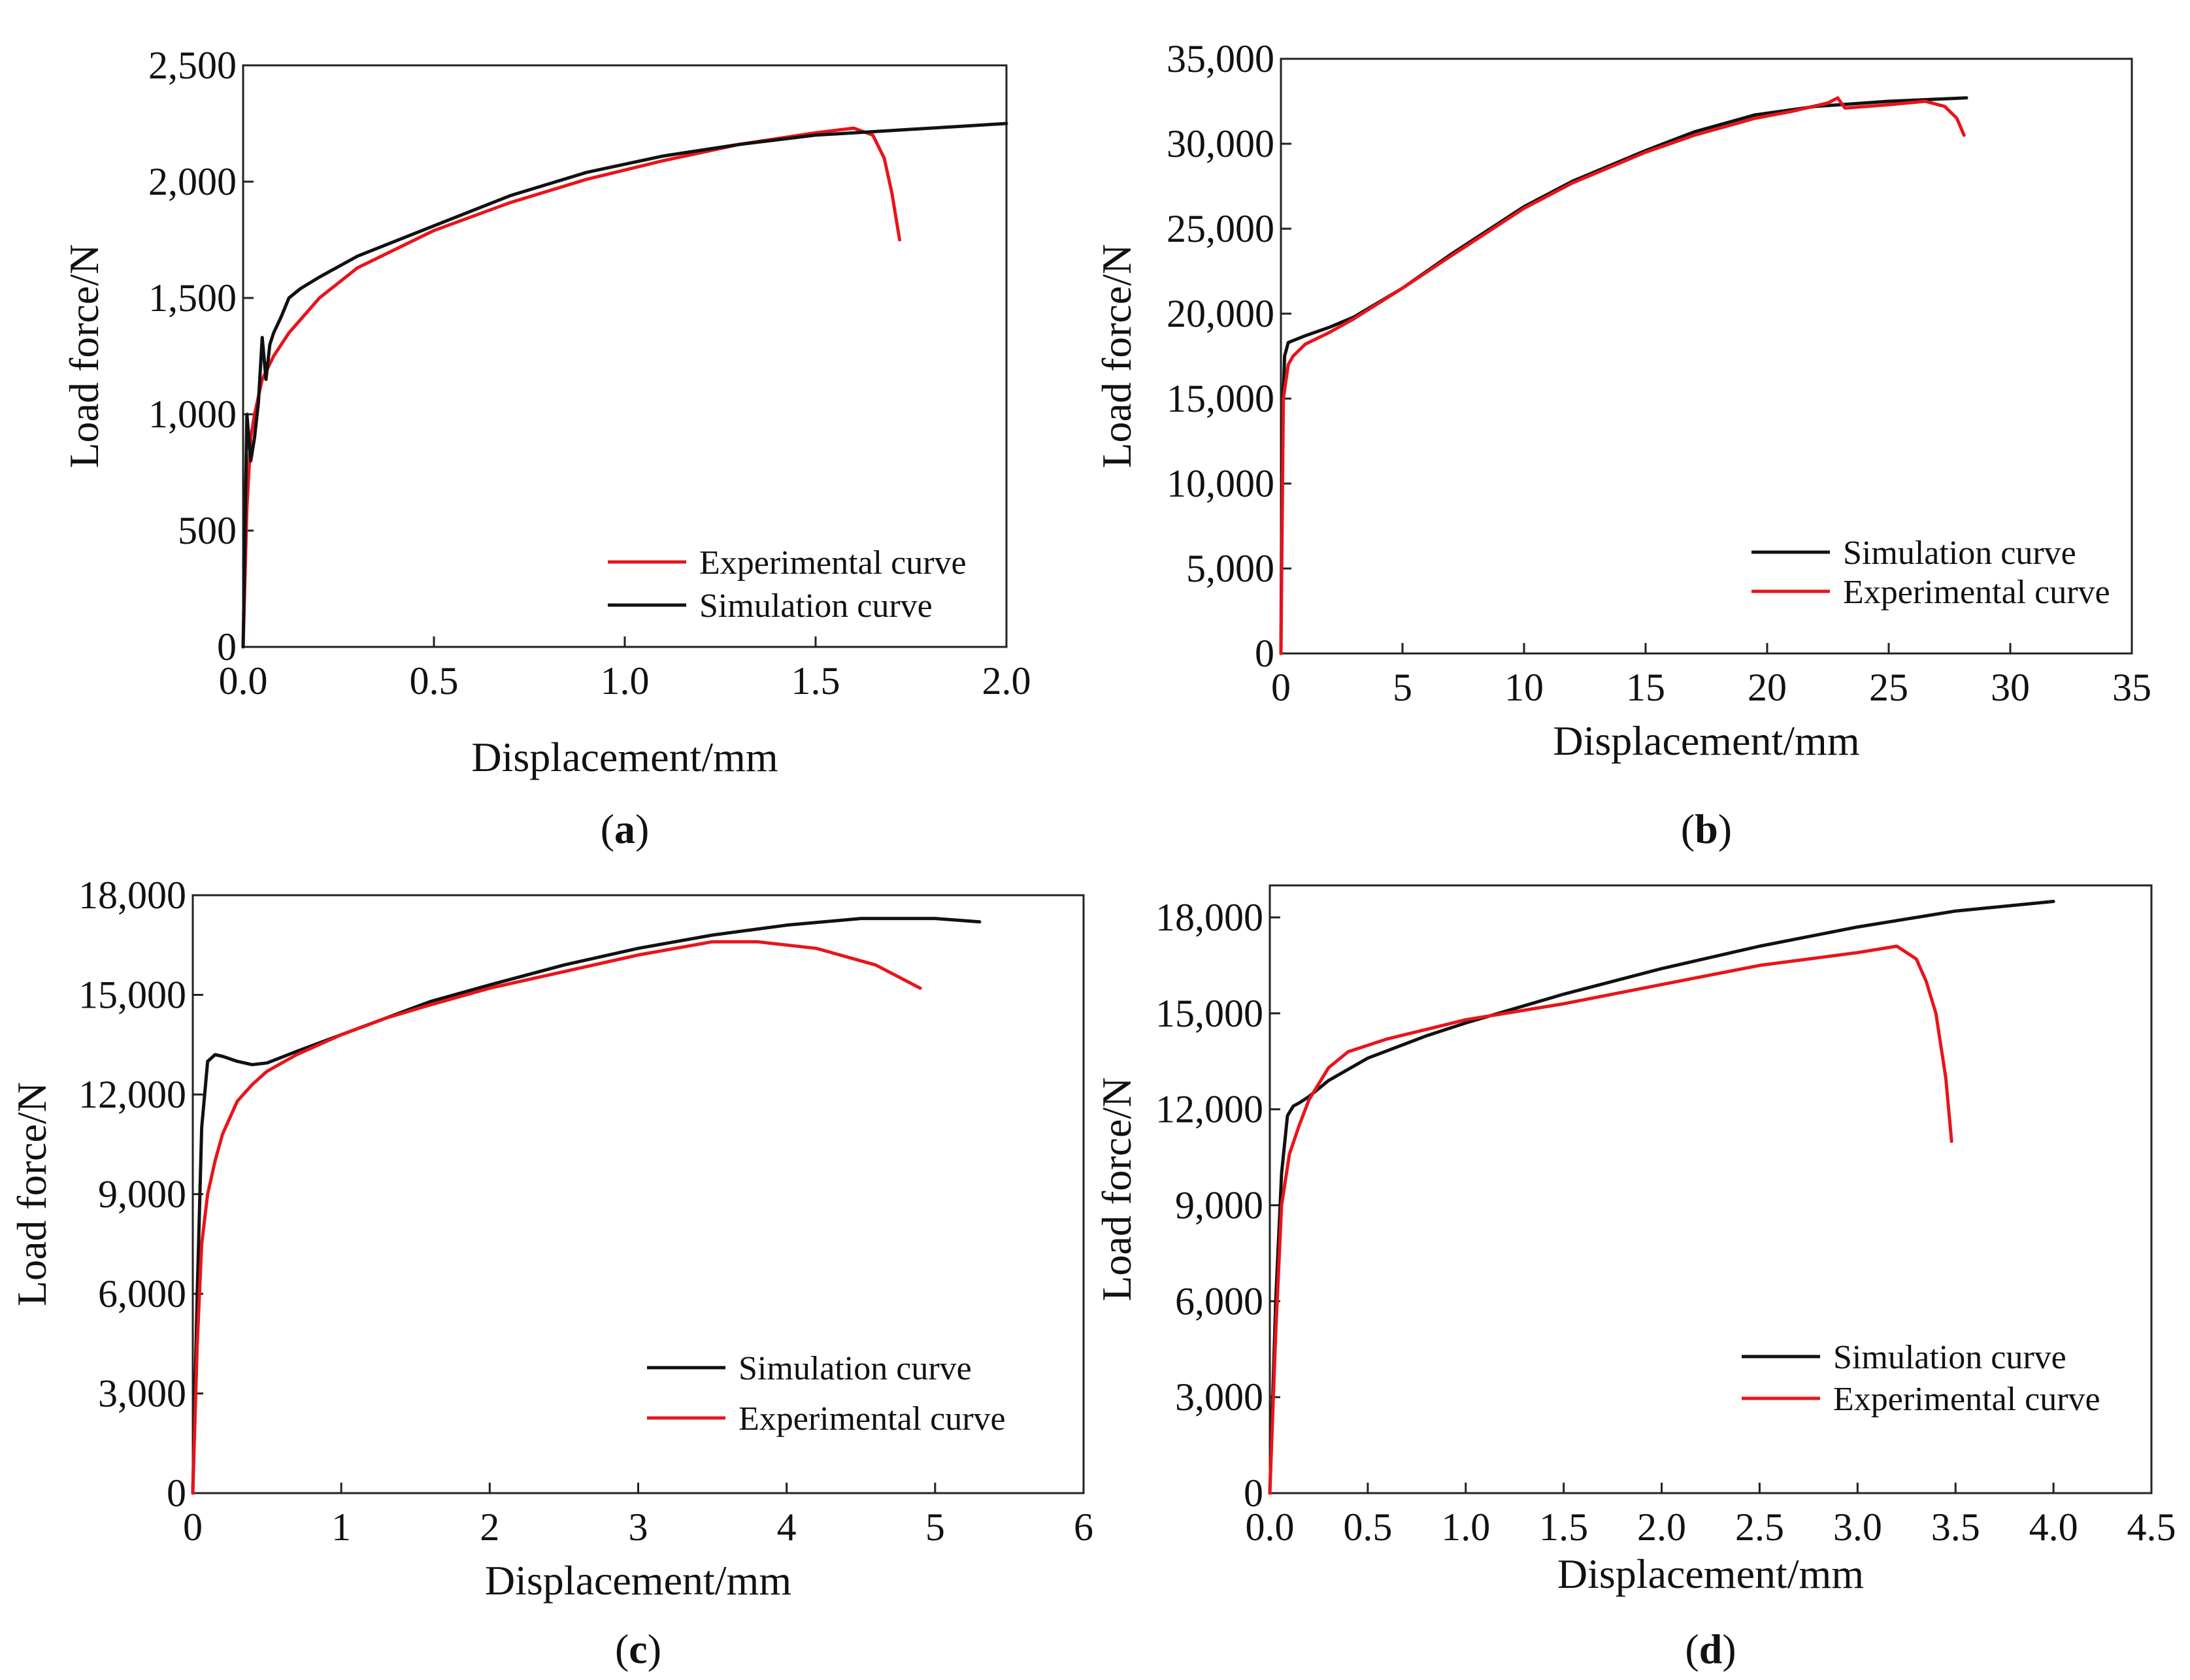 The height and width of the screenshot is (1680, 2190). Describe the element at coordinates (2131, 687) in the screenshot. I see `x-tick-label: 35` at that location.